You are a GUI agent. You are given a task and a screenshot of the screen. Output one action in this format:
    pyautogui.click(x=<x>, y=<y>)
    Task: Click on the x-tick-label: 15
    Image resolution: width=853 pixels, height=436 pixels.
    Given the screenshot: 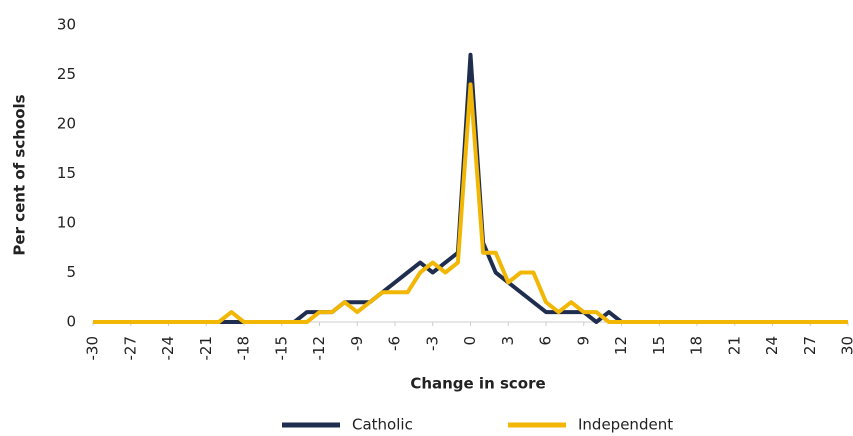 What is the action you would take?
    pyautogui.click(x=659, y=345)
    